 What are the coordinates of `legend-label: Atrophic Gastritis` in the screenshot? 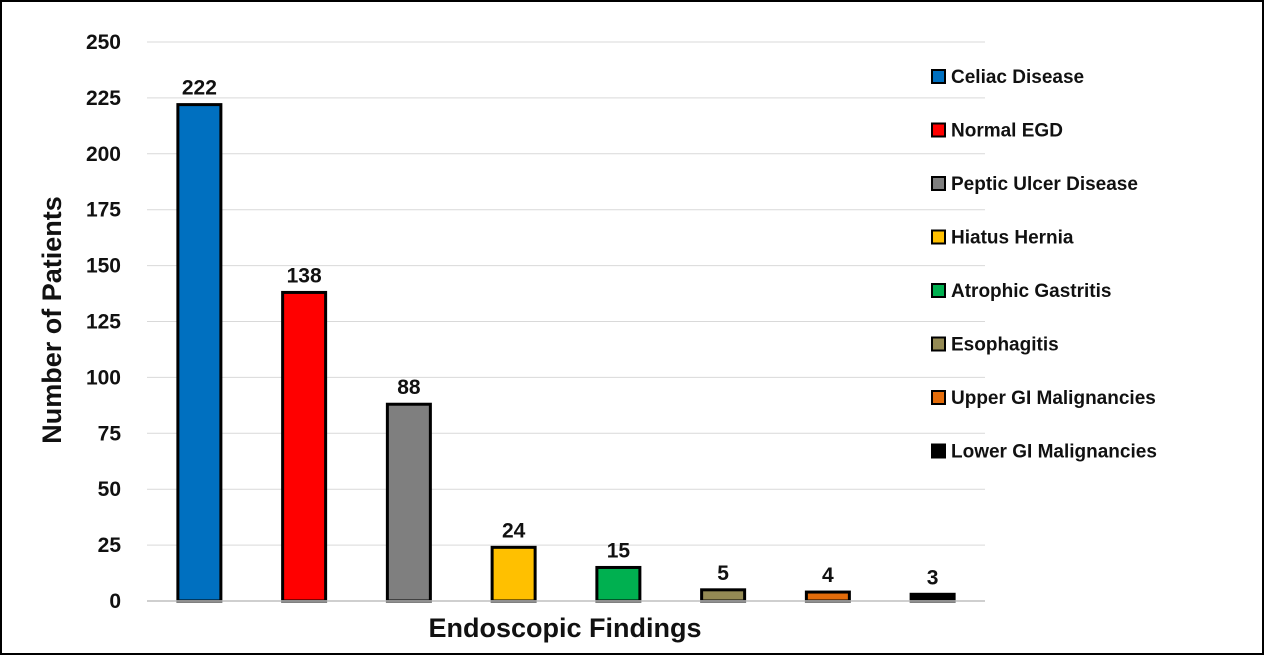 It's located at (1031, 291).